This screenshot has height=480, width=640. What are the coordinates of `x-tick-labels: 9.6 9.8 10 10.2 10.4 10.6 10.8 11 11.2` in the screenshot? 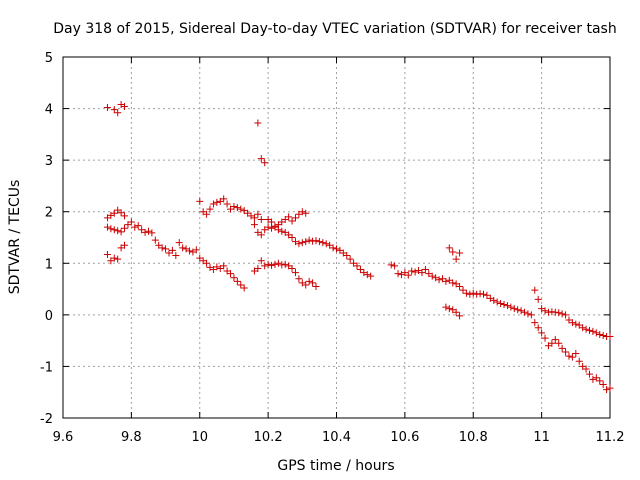 It's located at (339, 437).